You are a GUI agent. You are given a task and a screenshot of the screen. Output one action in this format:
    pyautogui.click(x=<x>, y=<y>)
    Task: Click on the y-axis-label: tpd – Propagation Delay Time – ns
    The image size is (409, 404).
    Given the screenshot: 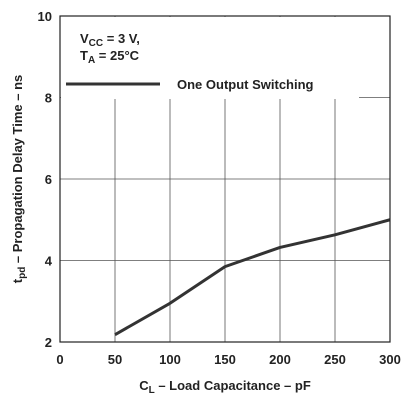 What is the action you would take?
    pyautogui.click(x=19, y=179)
    